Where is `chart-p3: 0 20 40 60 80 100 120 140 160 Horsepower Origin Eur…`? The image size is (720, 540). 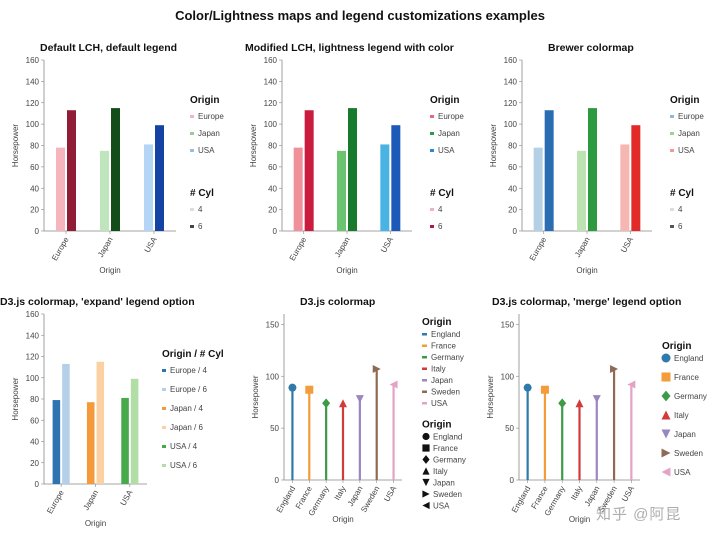
chart-p3: 0 20 40 60 80 100 120 140 160 Horsepower Origin Eur… is located at coordinates (596, 165).